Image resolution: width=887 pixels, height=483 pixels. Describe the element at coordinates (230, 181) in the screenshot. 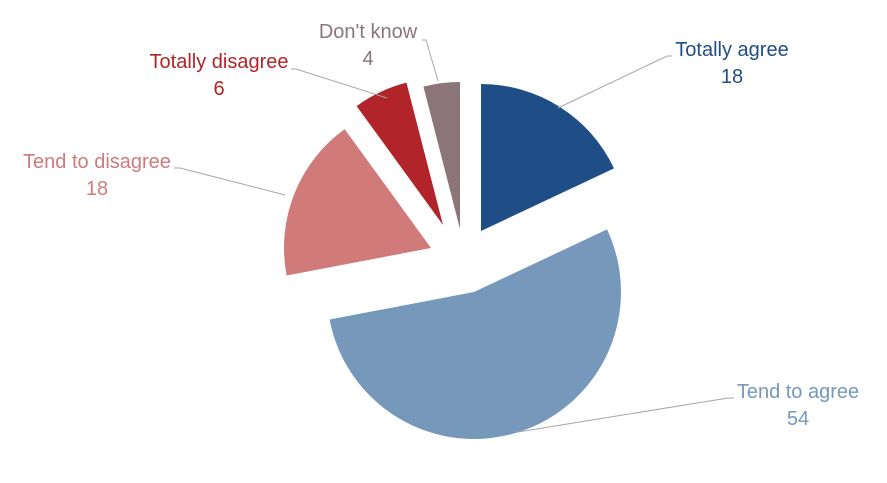

I see `leader-line-tend-to-disagree` at that location.